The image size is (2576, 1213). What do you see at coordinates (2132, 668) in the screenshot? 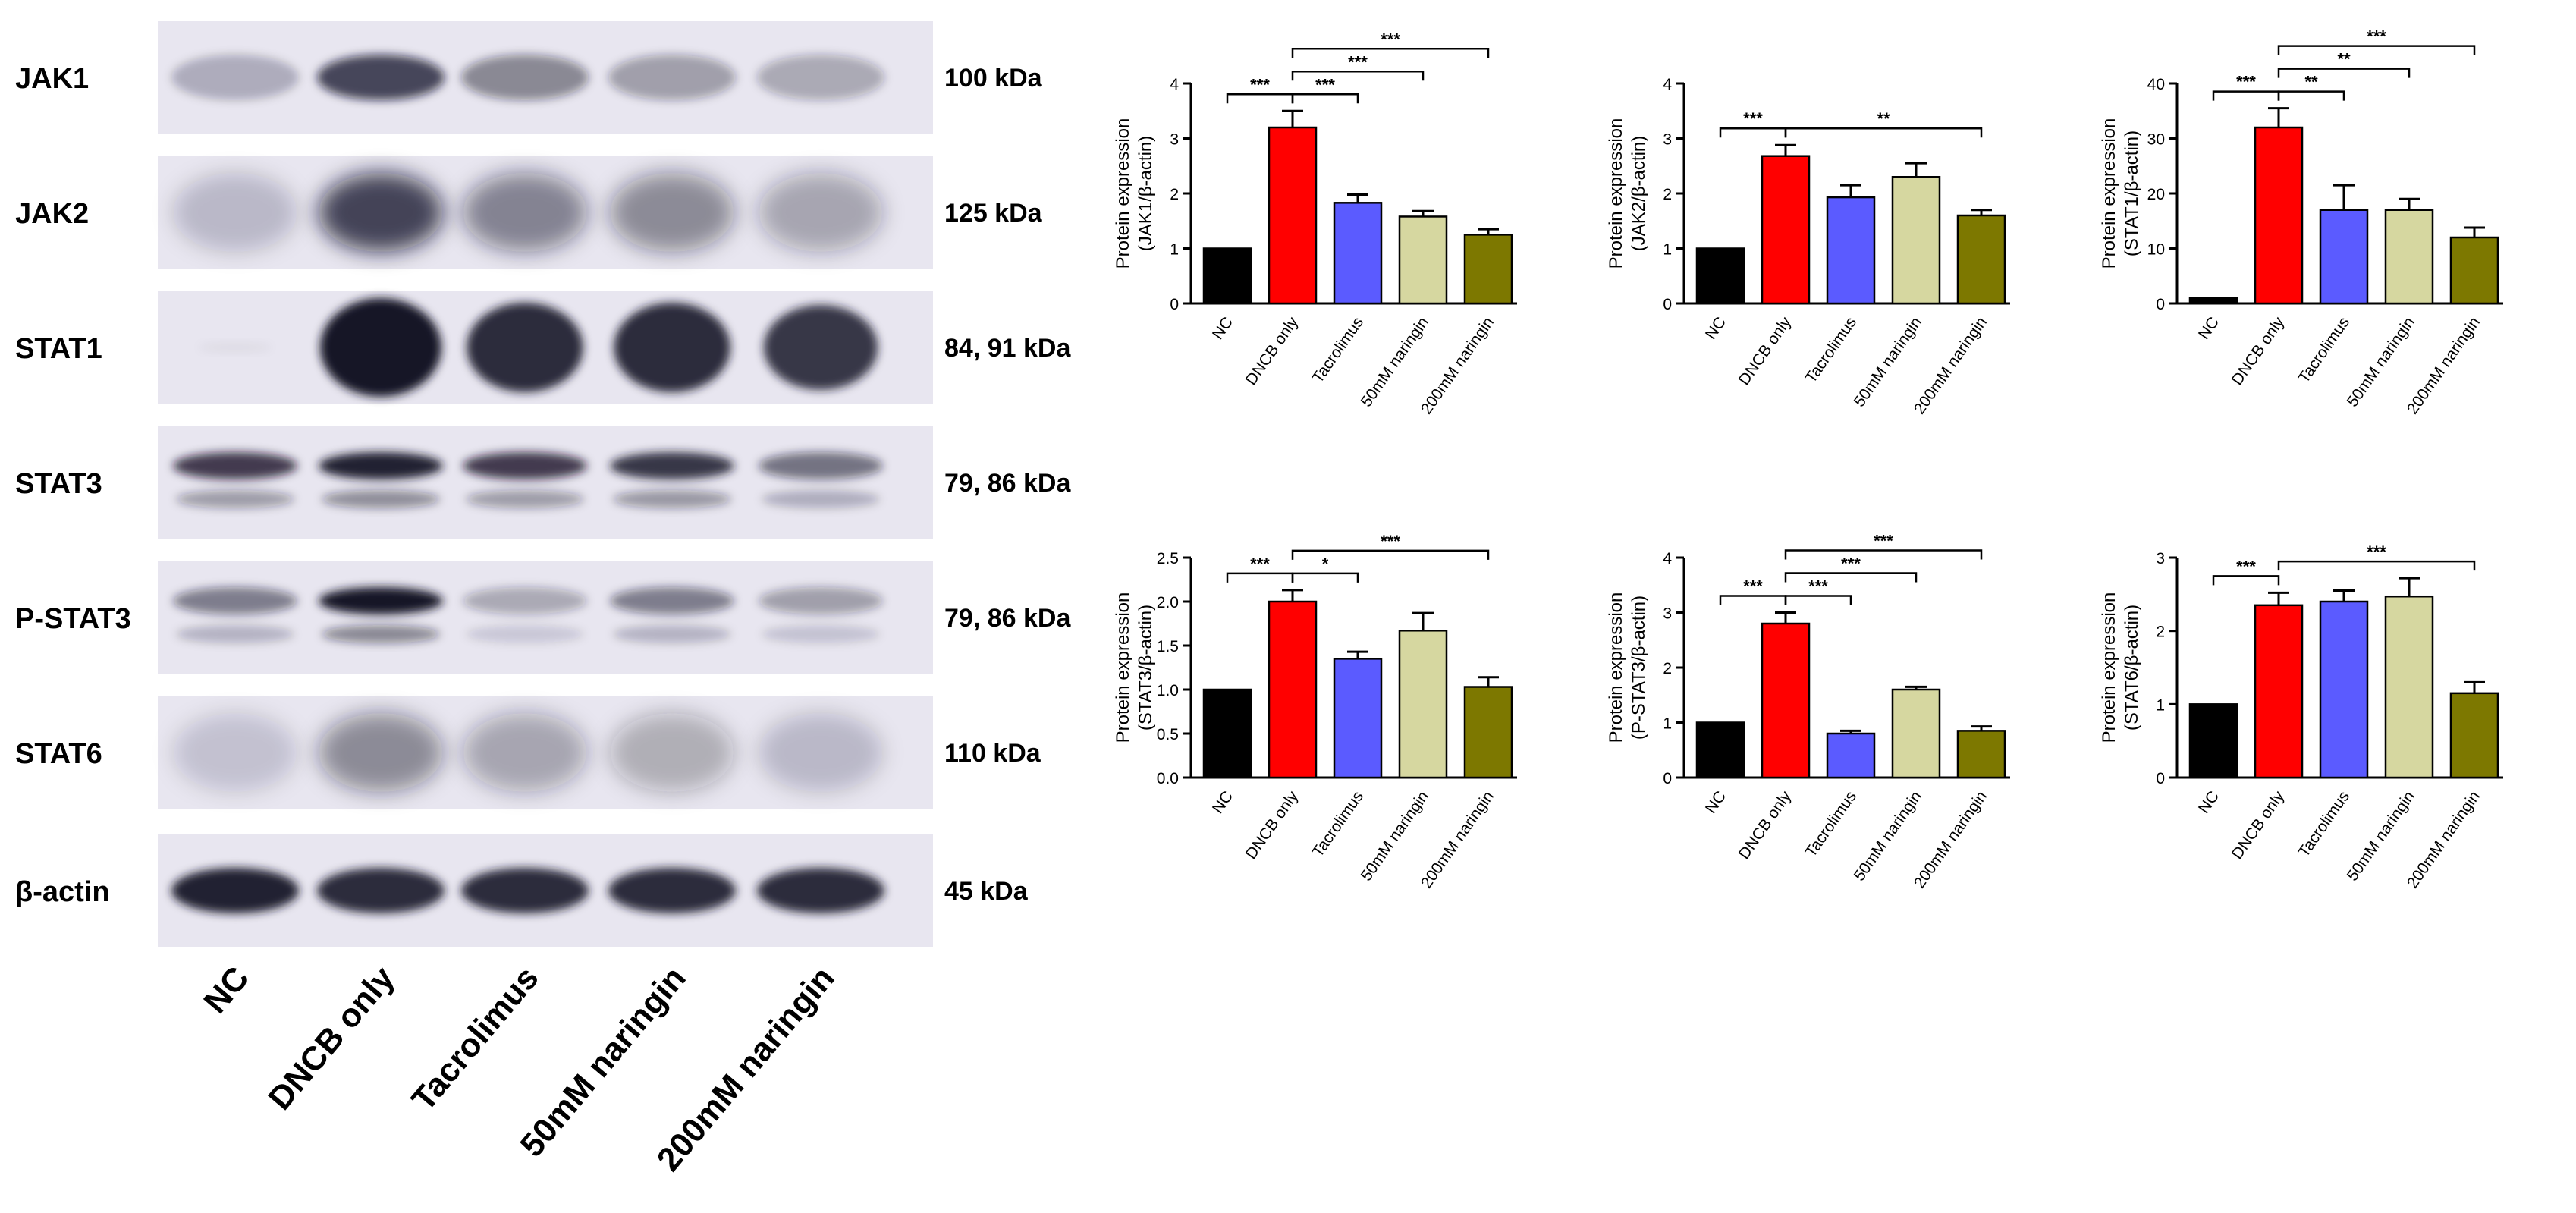
I see `y-axis-label-ratio: (STAT6/β-actin)` at bounding box center [2132, 668].